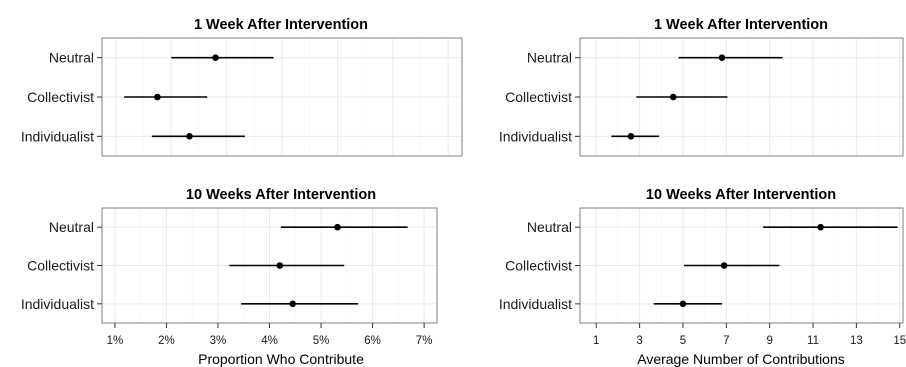 This screenshot has width=906, height=367. Describe the element at coordinates (596, 341) in the screenshot. I see `x-tick-label: 1` at that location.